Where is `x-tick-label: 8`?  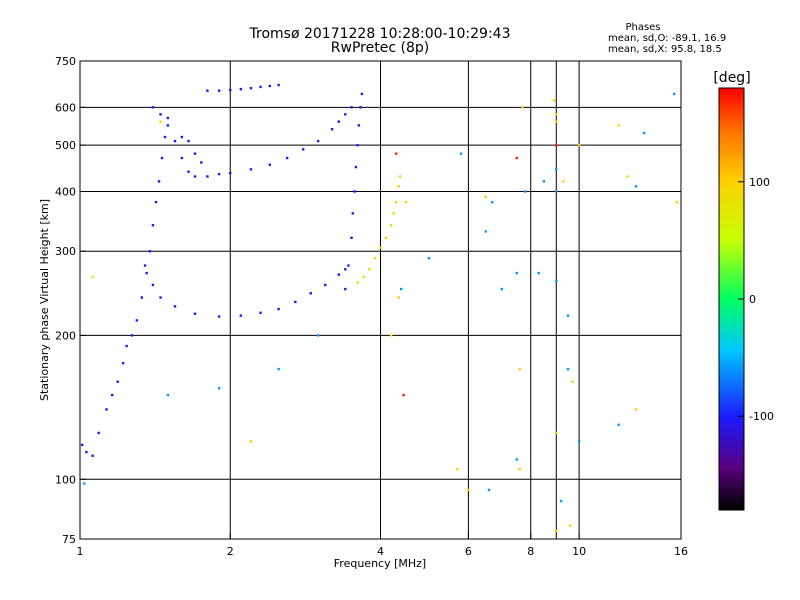
x-tick-label: 8 is located at coordinates (530, 551).